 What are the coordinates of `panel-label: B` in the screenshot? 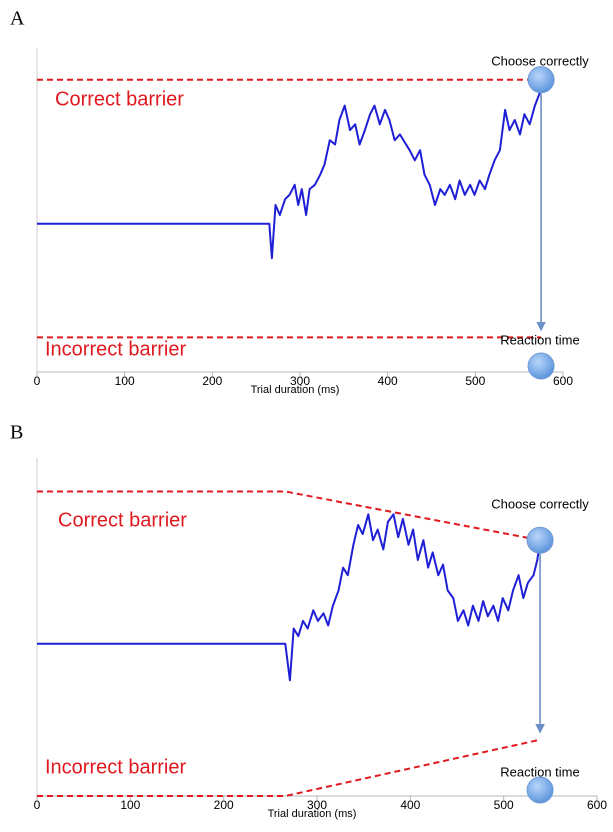 It's located at (16, 433).